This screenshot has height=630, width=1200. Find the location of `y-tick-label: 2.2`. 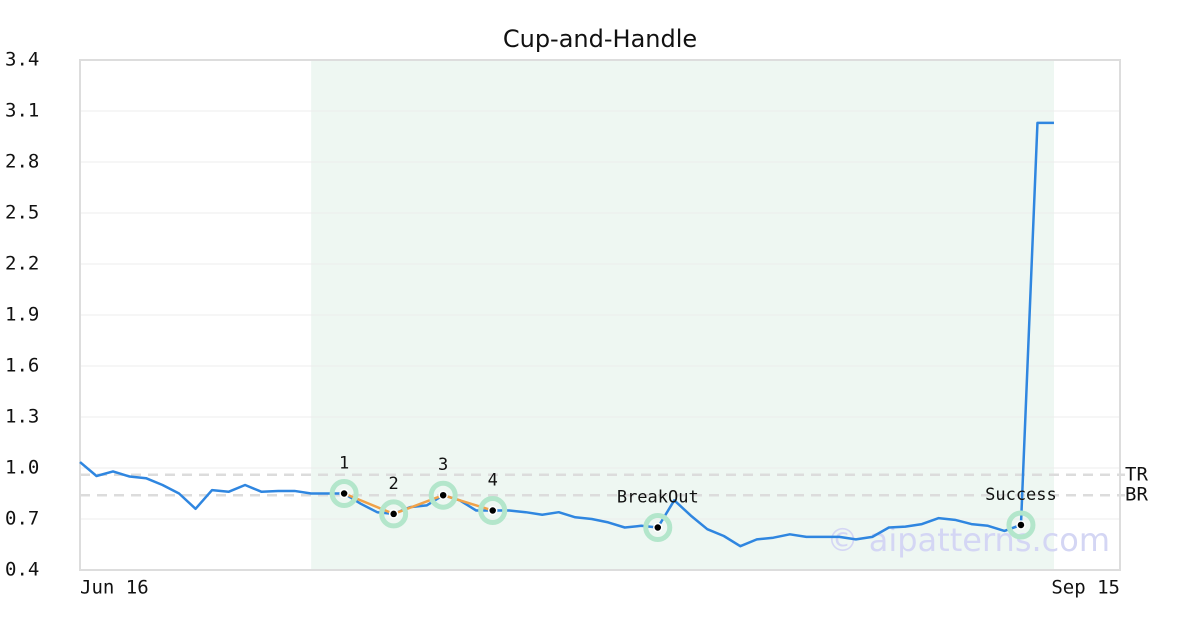

y-tick-label: 2.2 is located at coordinates (22, 264).